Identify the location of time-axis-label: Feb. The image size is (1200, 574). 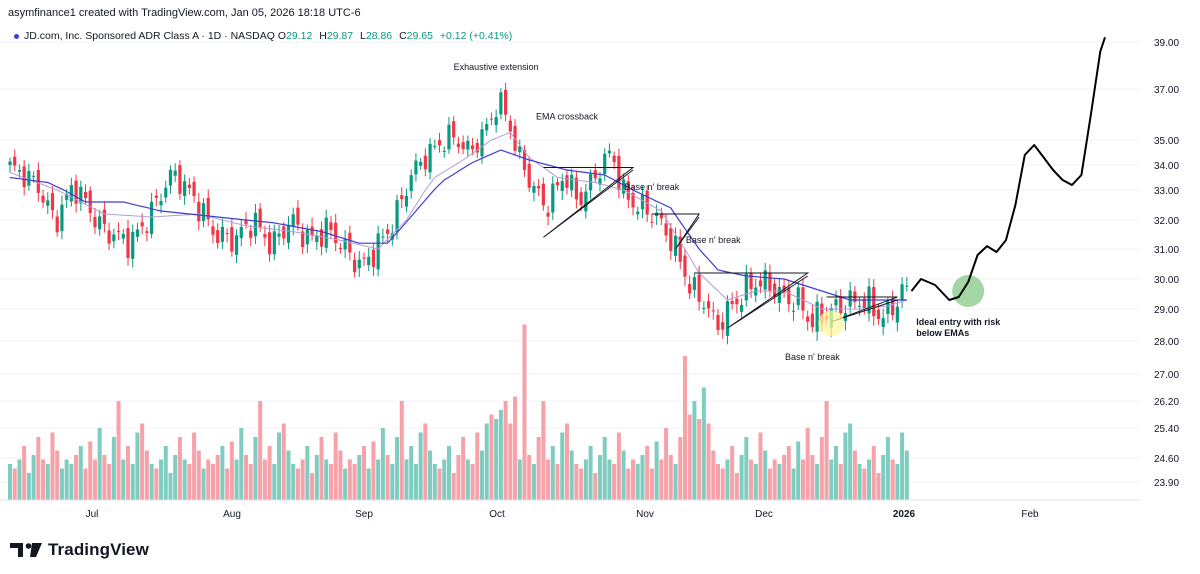
(1030, 514).